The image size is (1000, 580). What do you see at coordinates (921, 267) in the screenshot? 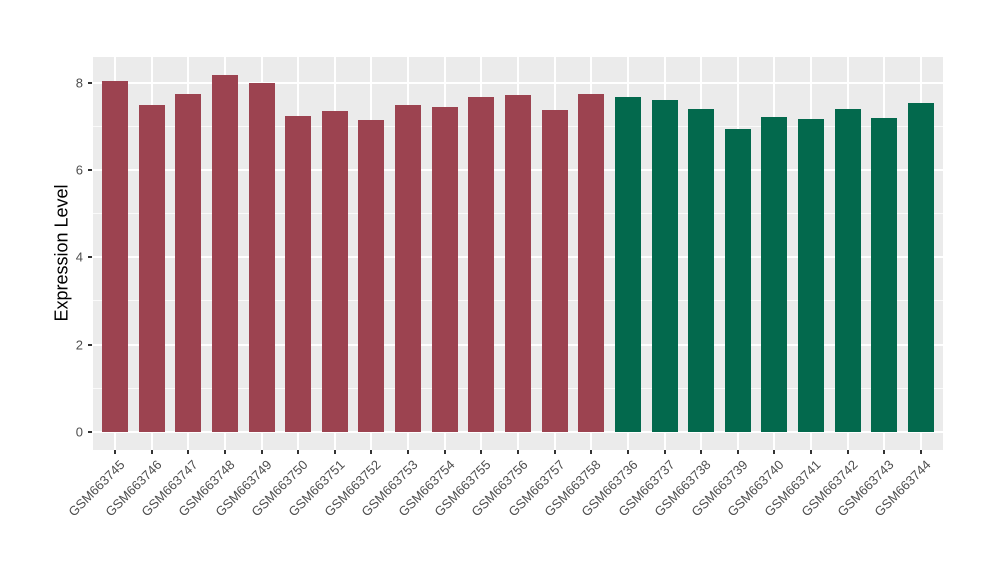
I see `bar-GSM663744` at bounding box center [921, 267].